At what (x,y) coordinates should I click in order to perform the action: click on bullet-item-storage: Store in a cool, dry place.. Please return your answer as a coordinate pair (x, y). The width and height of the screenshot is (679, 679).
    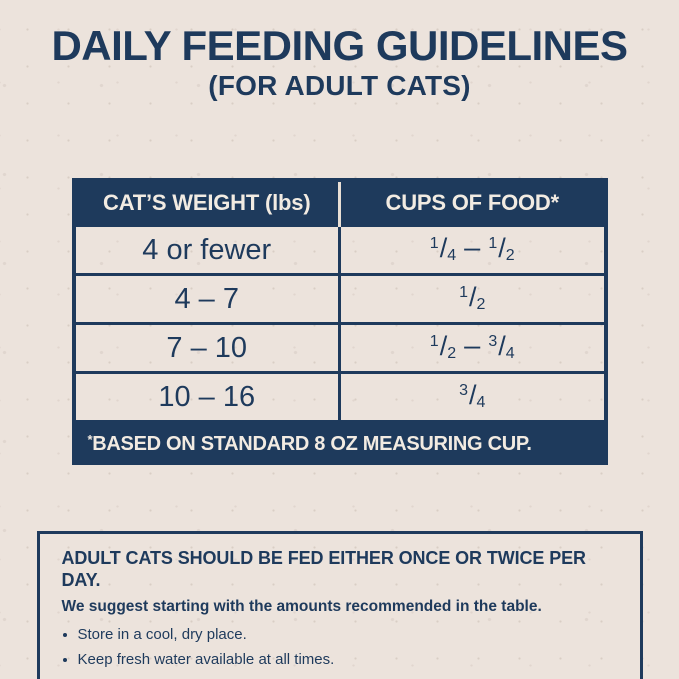
    Looking at the image, I should click on (349, 635).